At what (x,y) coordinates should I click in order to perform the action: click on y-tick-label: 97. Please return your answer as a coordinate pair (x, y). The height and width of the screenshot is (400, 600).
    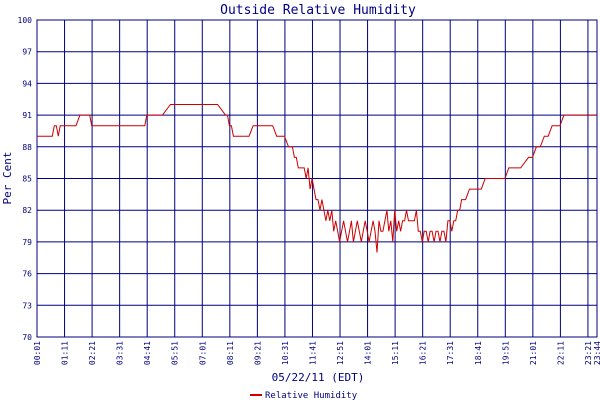
    Looking at the image, I should click on (27, 52).